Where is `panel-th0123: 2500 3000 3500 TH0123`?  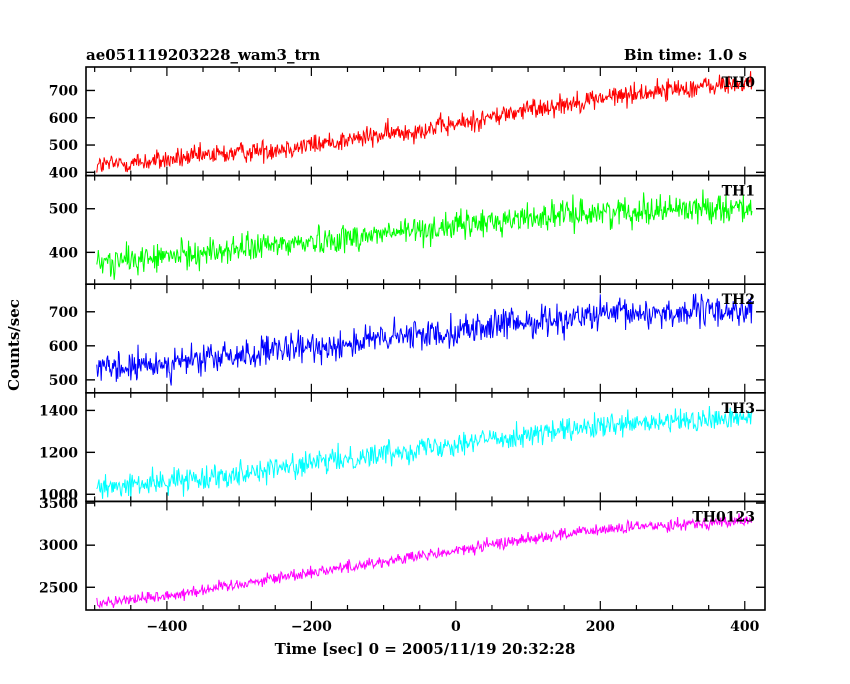
panel-th0123: 2500 3000 3500 TH0123 is located at coordinates (402, 553).